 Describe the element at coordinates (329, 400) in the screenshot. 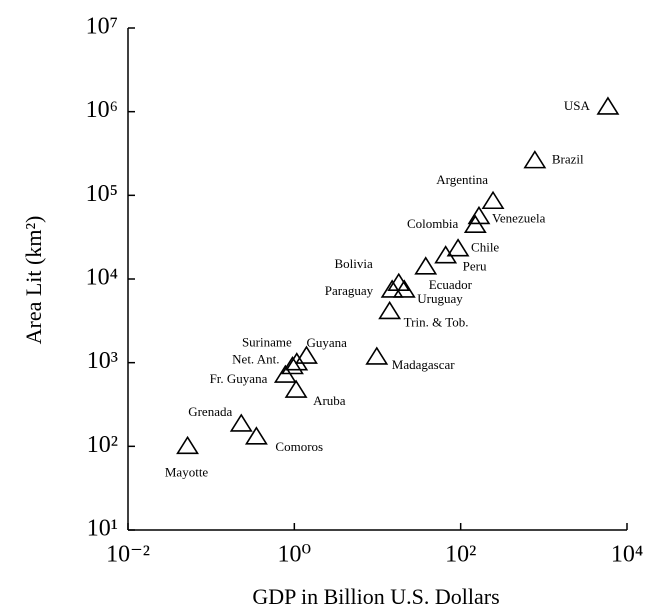

I see `point-label: Aruba` at that location.